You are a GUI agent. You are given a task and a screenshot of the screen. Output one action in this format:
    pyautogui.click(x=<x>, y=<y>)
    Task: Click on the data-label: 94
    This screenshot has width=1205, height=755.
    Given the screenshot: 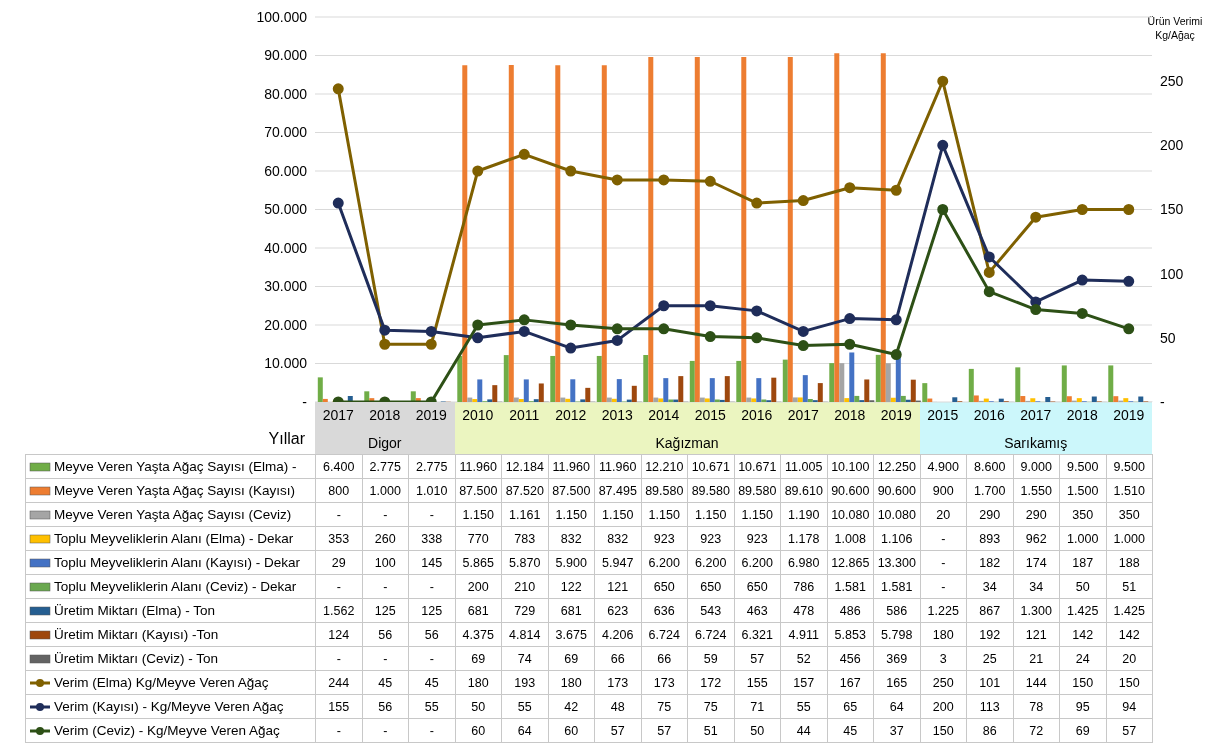 What is the action you would take?
    pyautogui.click(x=1129, y=706)
    